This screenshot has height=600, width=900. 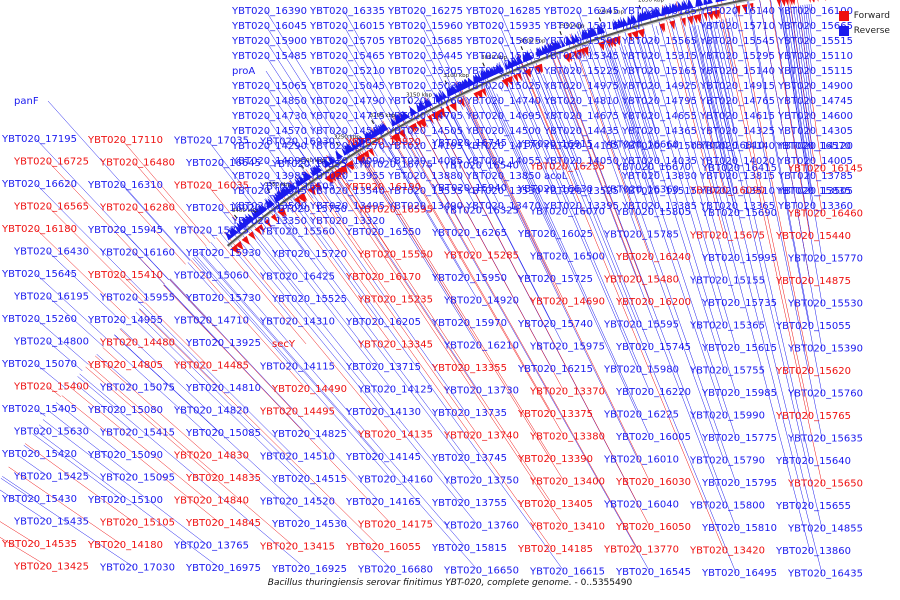 I want to click on reverse-gene-label: YBT020_15810, so click(x=739, y=528).